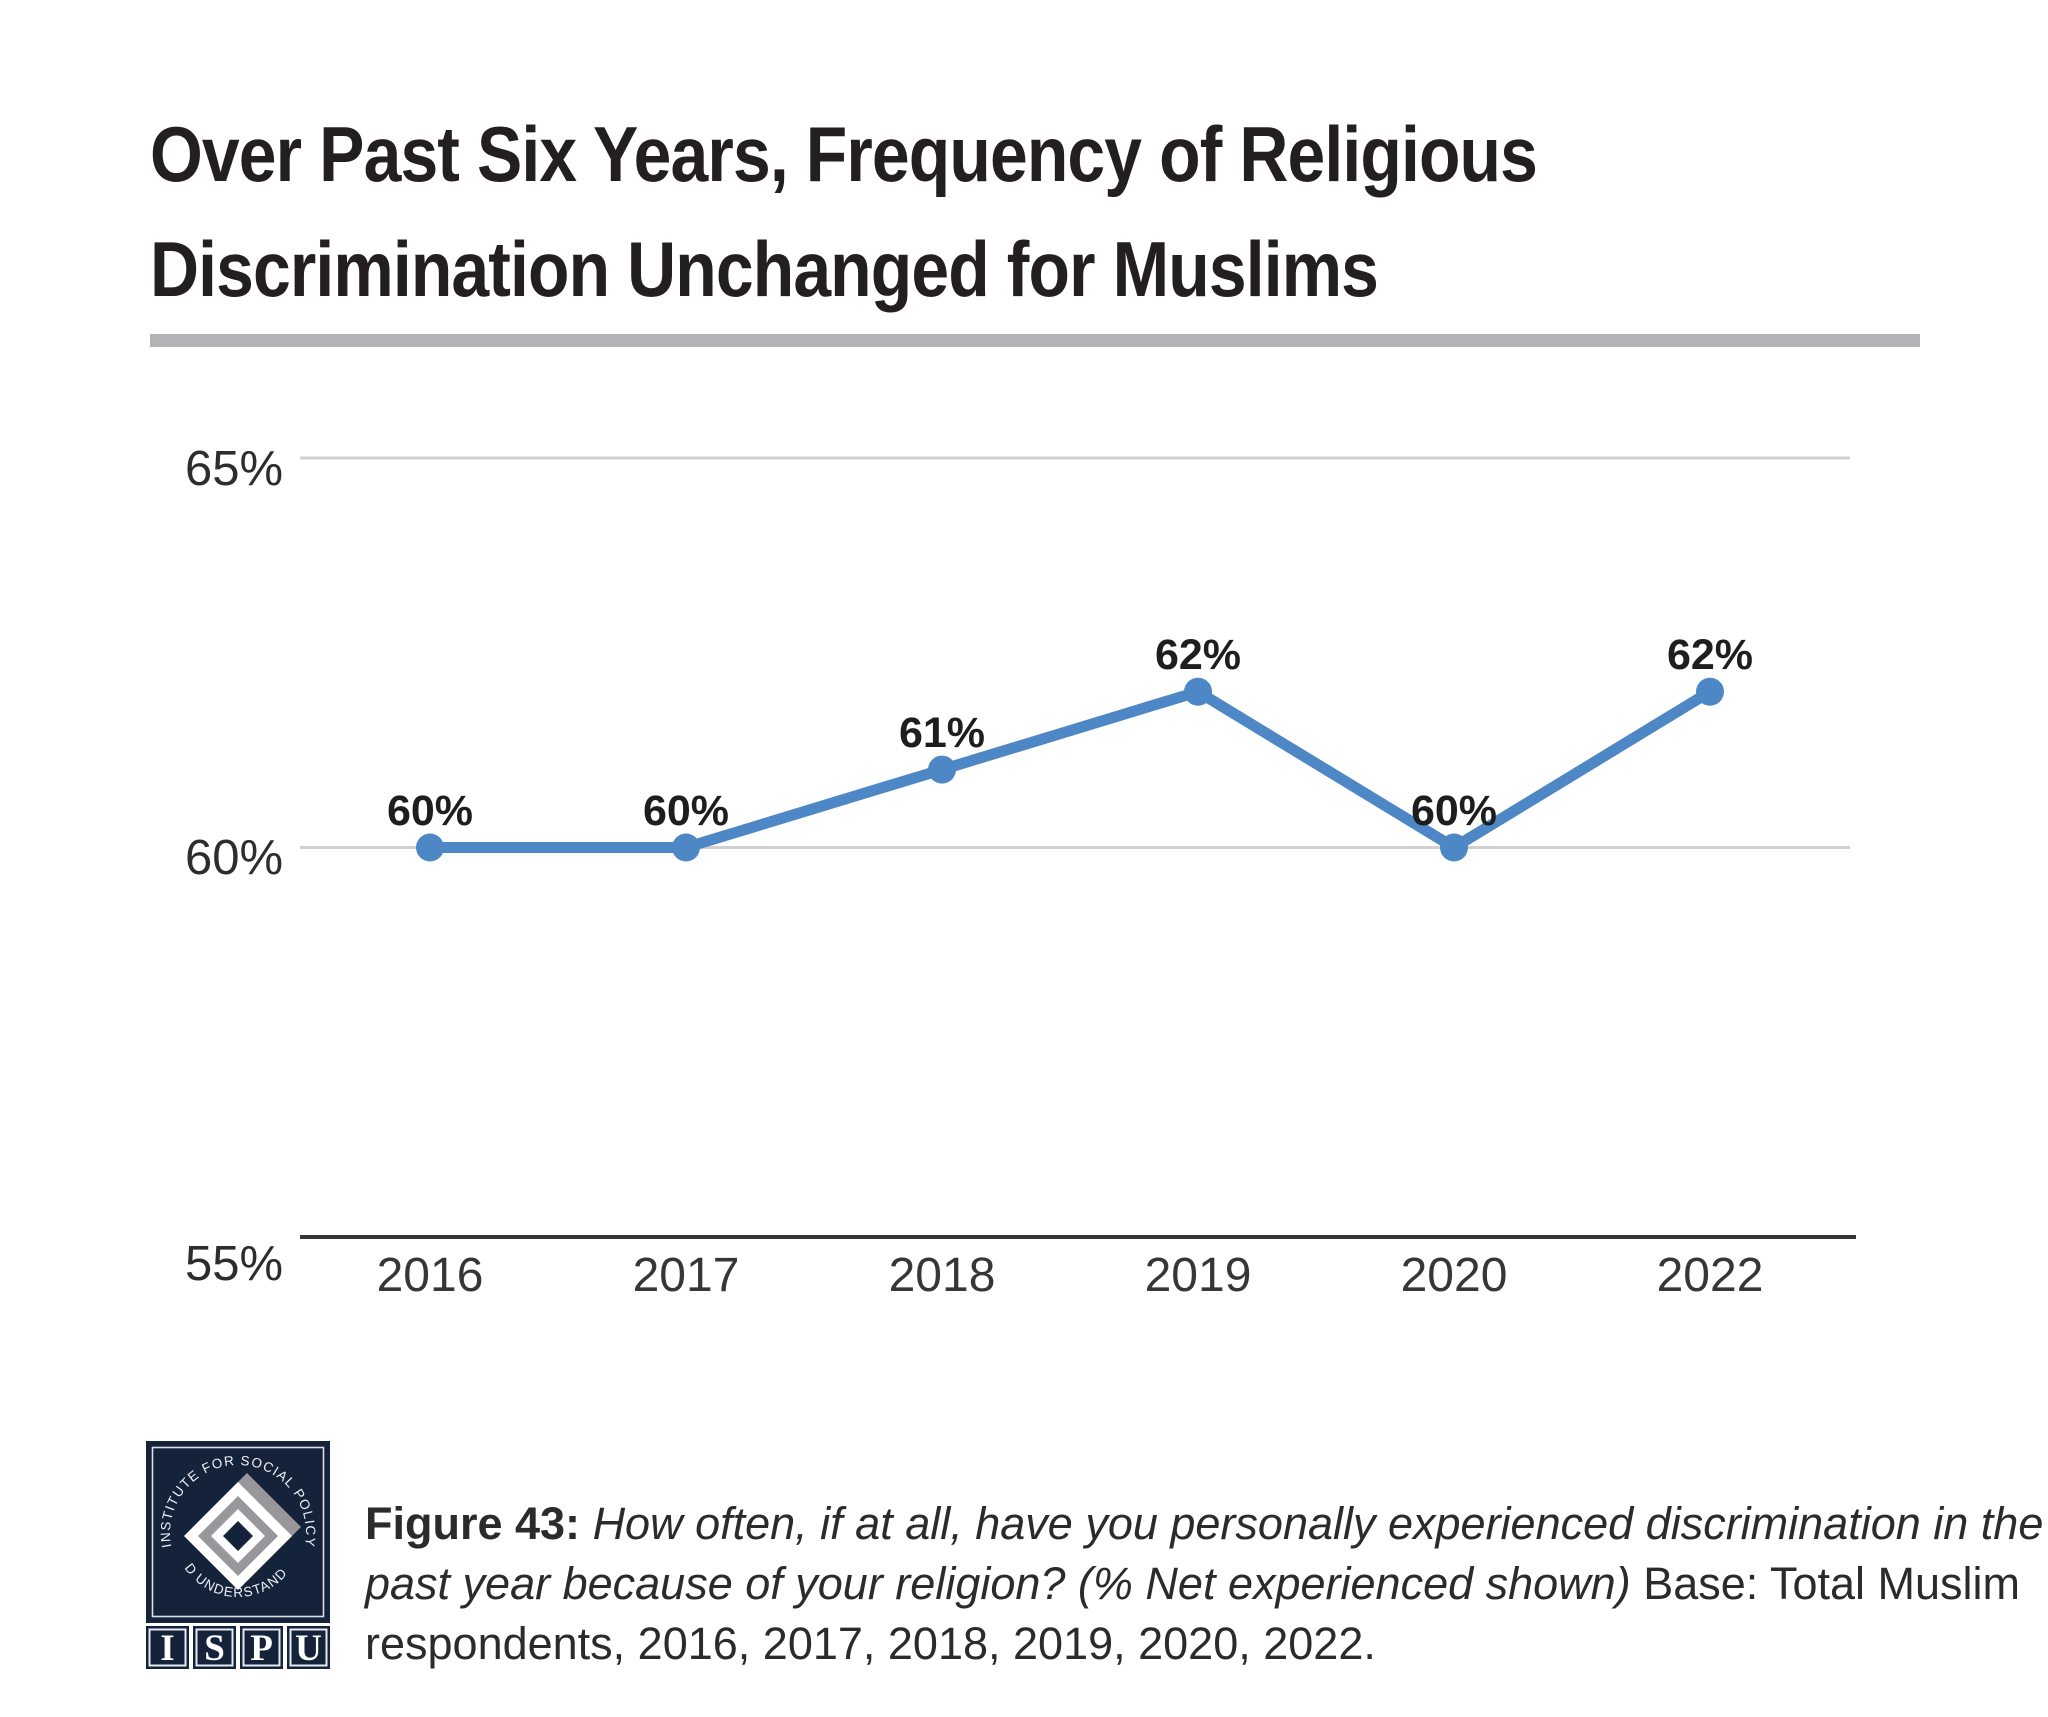 Image resolution: width=2048 pixels, height=1717 pixels. What do you see at coordinates (234, 858) in the screenshot?
I see `y-axis-tick-label: 60%` at bounding box center [234, 858].